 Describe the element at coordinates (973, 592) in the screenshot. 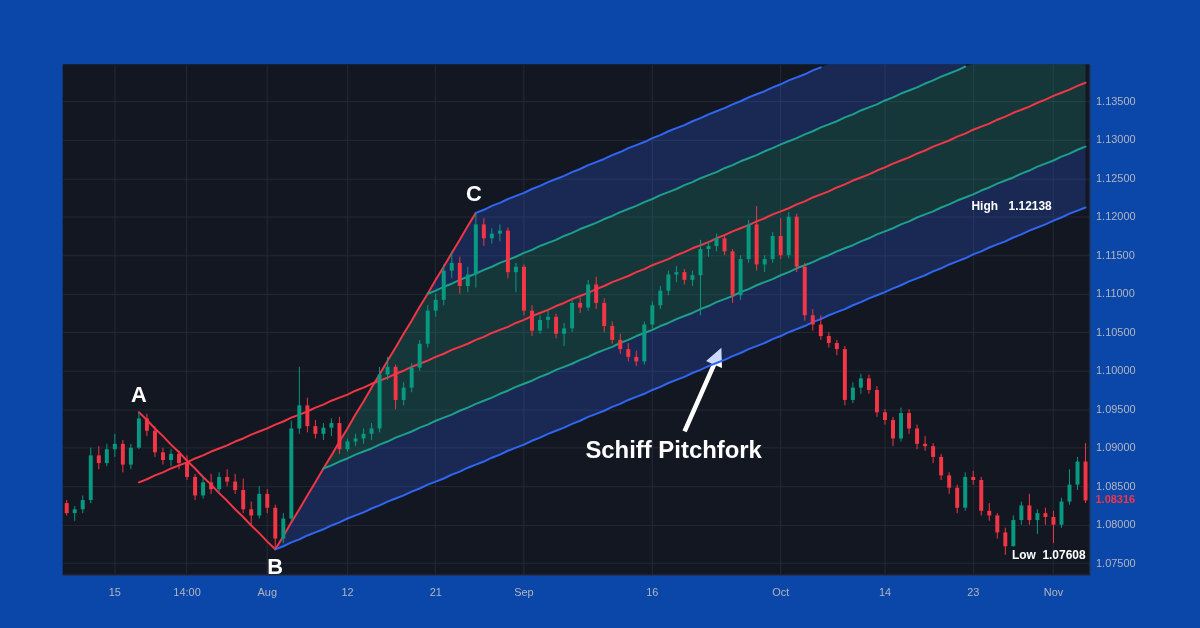

I see `x-tick-label: 23` at that location.